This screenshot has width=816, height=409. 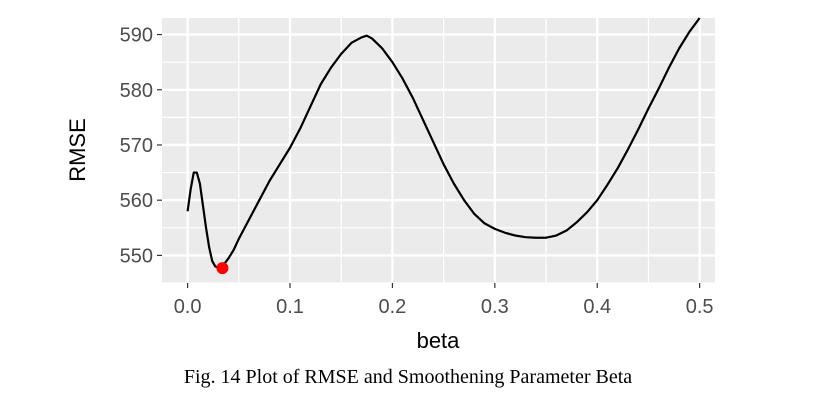 I want to click on x-tick-label: 0.5, so click(x=700, y=307).